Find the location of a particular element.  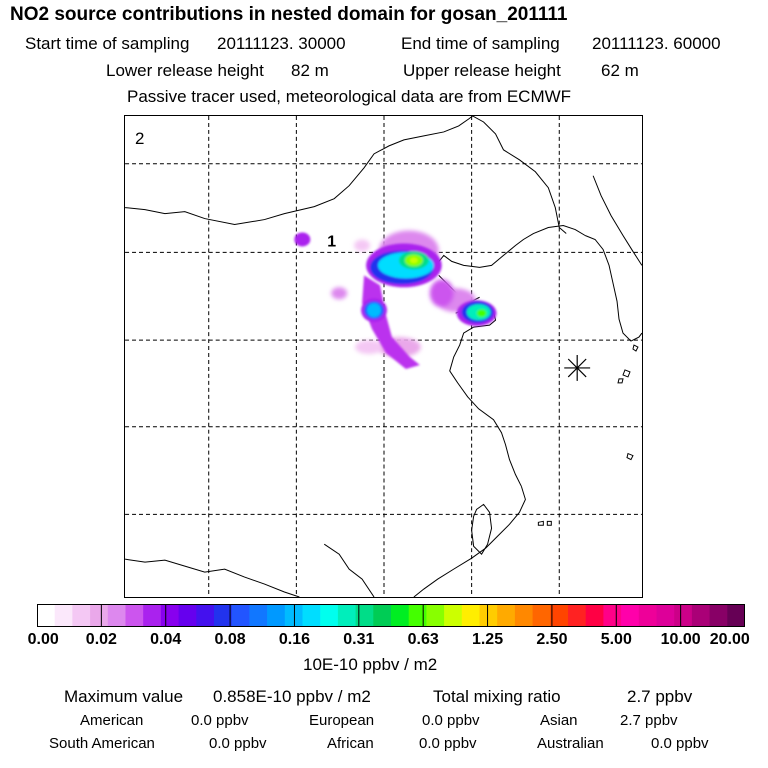

plume-knot-west is located at coordinates (302, 239).